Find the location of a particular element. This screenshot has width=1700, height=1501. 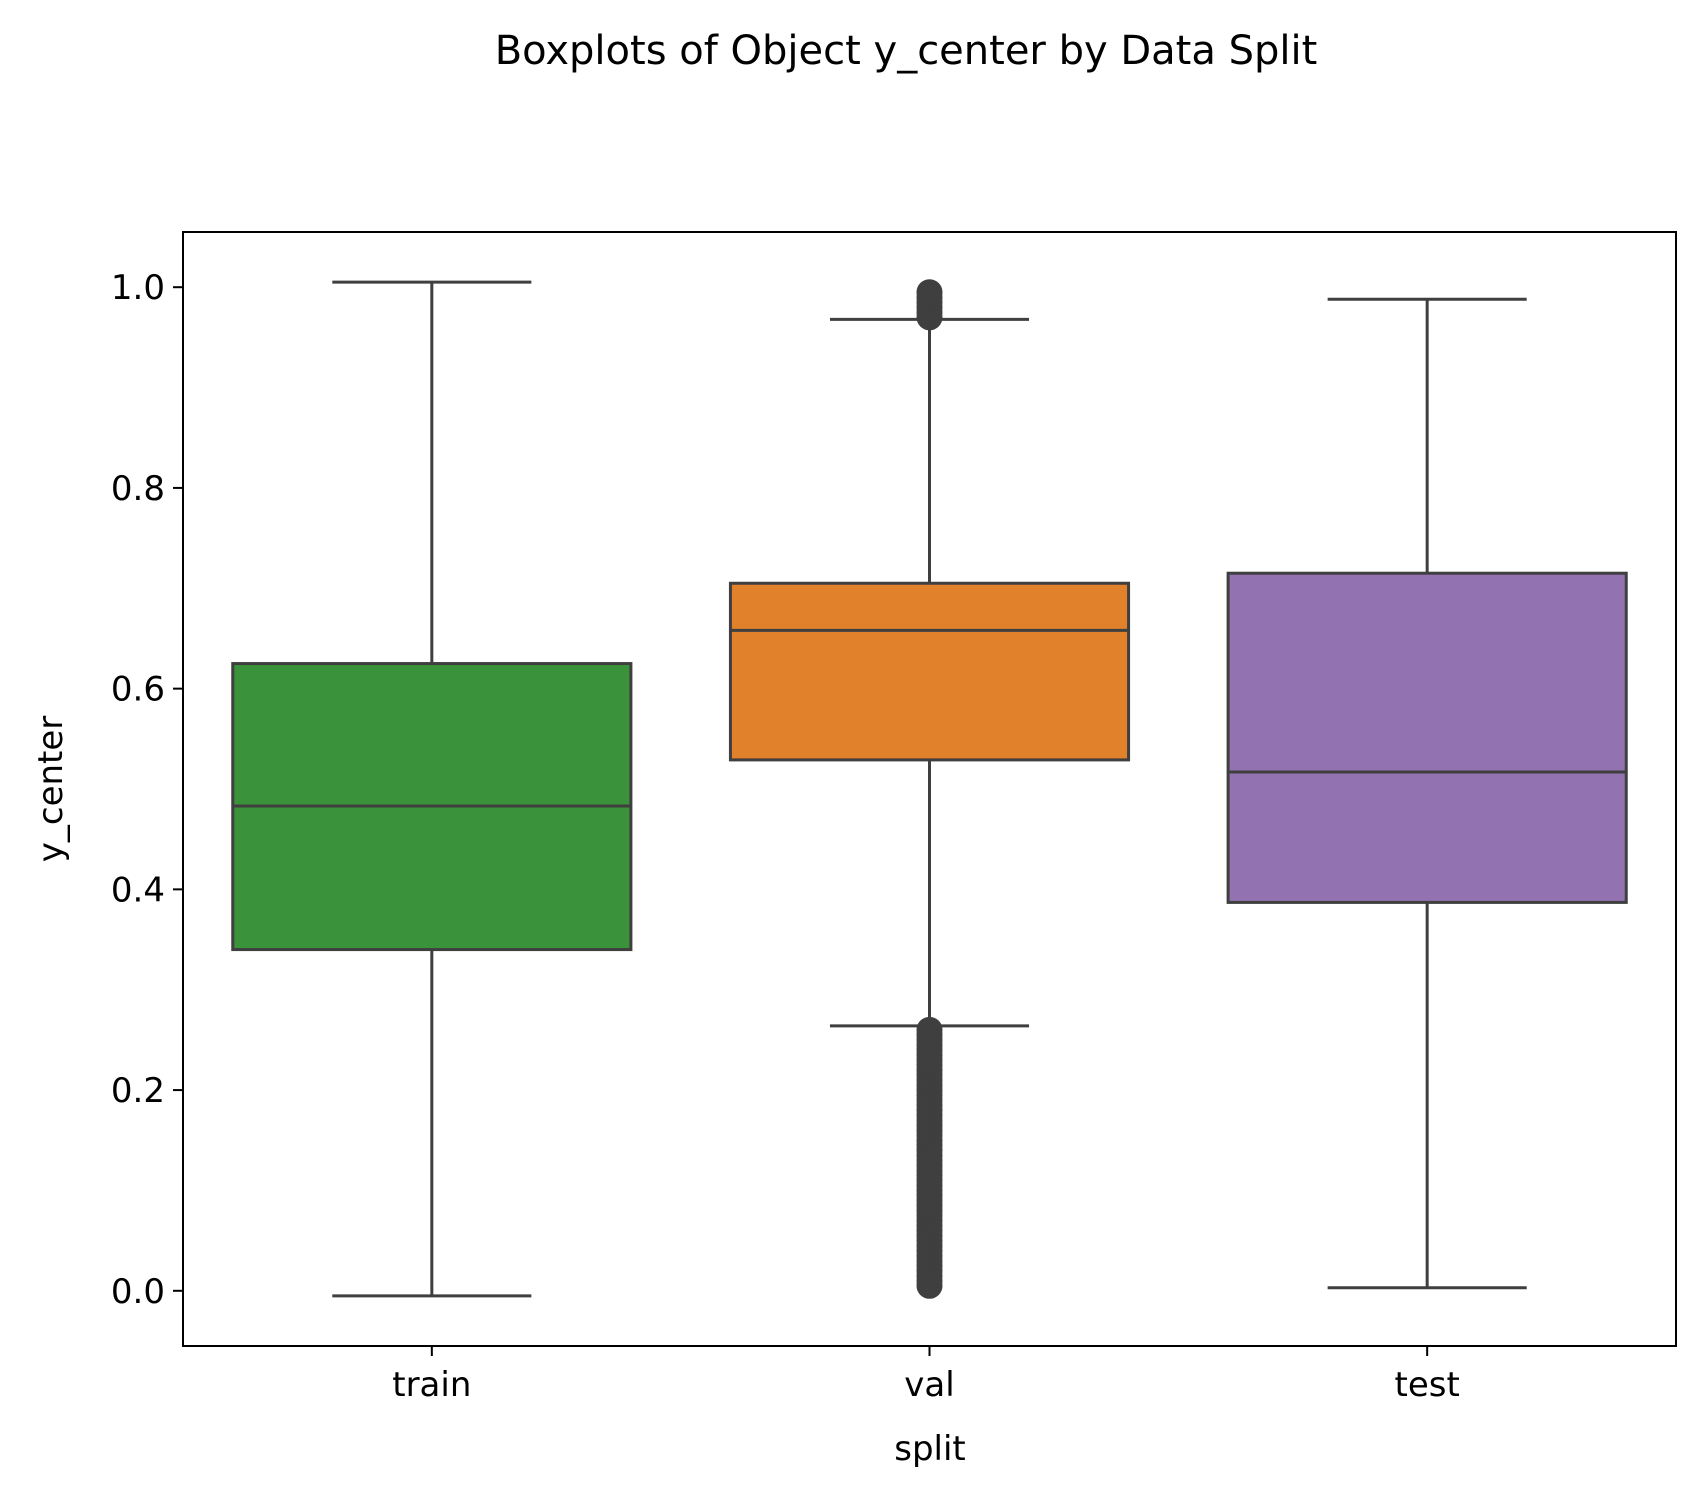

y-tick-label: 0.8 is located at coordinates (138, 489).